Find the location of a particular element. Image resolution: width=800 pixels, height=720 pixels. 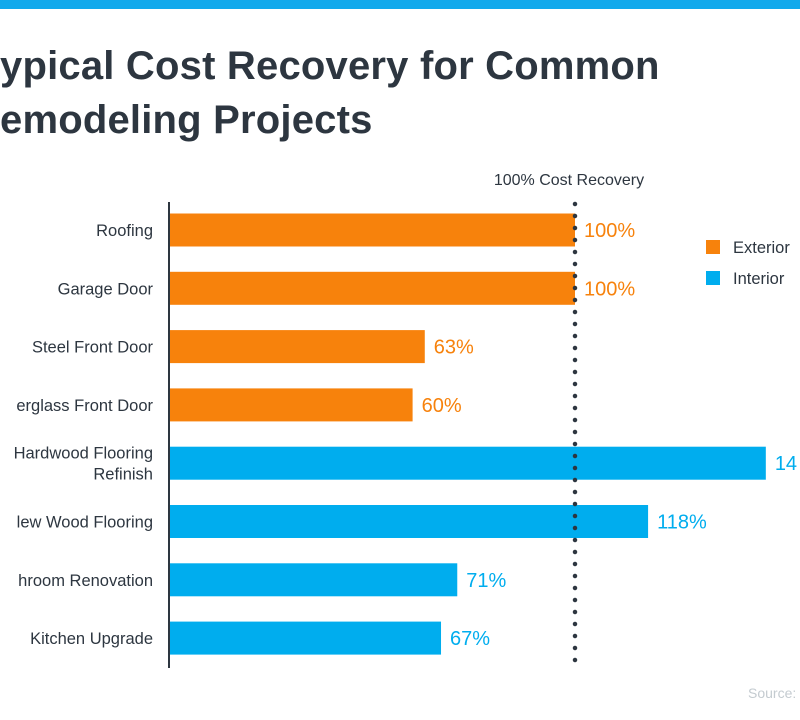

reference-line-label: 100% Cost Recovery is located at coordinates (569, 180).